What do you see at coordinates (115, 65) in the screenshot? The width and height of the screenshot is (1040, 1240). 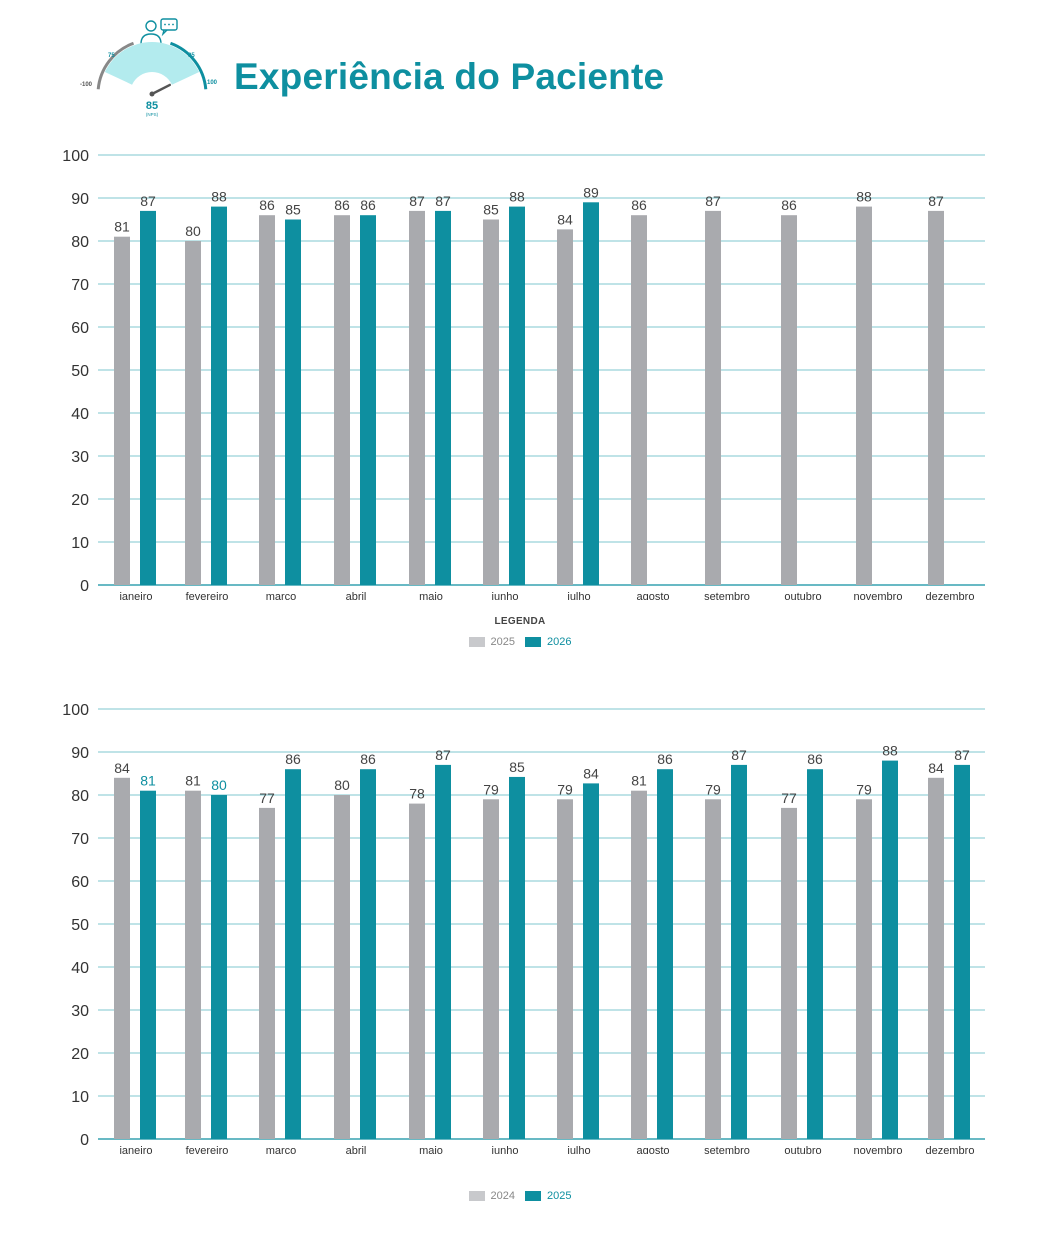 I see `gauge-arc-low` at bounding box center [115, 65].